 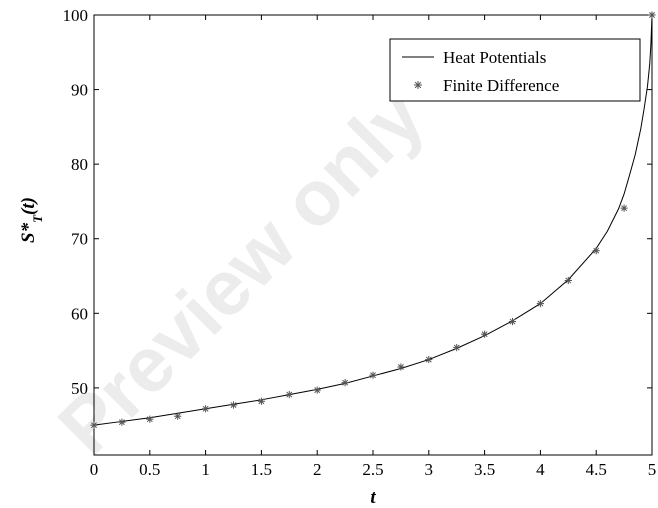 I want to click on legend-star-marker, so click(x=418, y=85).